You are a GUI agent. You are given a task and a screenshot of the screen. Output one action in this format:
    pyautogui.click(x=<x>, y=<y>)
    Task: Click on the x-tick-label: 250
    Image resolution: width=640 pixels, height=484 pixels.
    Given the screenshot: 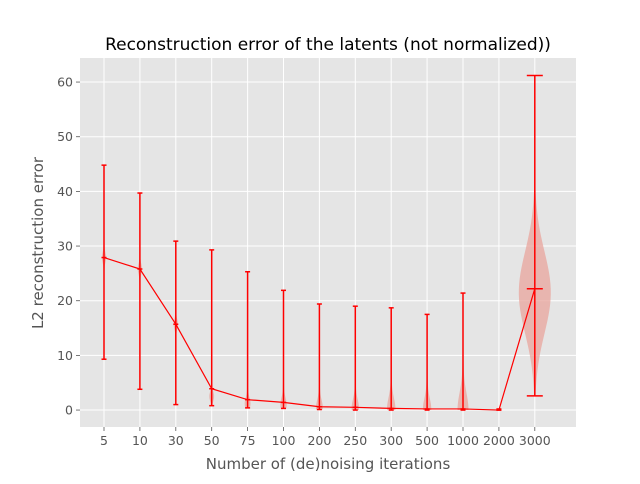 What is the action you would take?
    pyautogui.click(x=355, y=440)
    